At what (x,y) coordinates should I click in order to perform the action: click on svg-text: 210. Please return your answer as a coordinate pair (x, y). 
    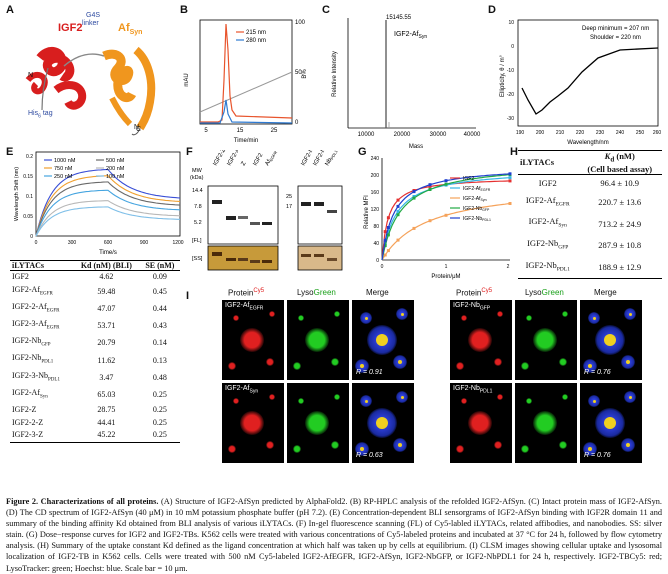
    Looking at the image, I should click on (560, 133).